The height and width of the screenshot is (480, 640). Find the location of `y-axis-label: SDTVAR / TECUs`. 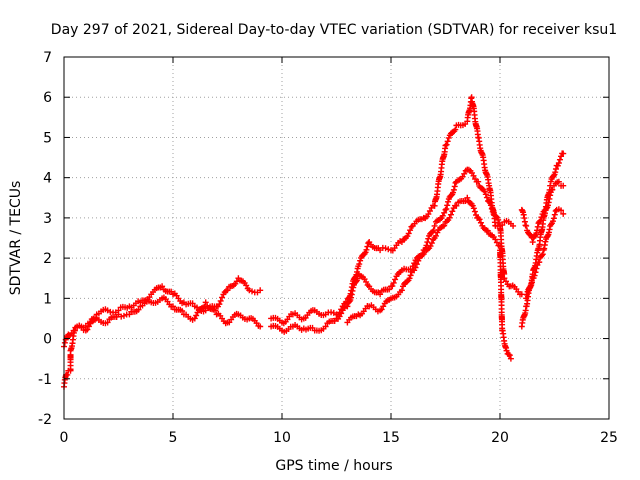

y-axis-label: SDTVAR / TECUs is located at coordinates (16, 238).